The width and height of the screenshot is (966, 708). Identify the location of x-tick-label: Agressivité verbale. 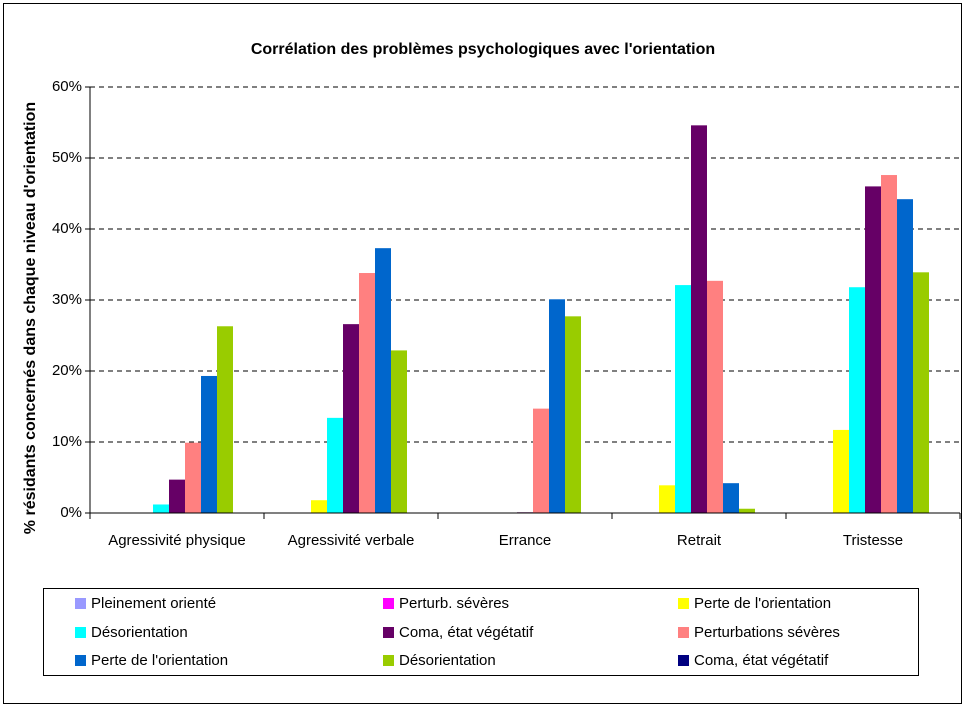
(351, 540).